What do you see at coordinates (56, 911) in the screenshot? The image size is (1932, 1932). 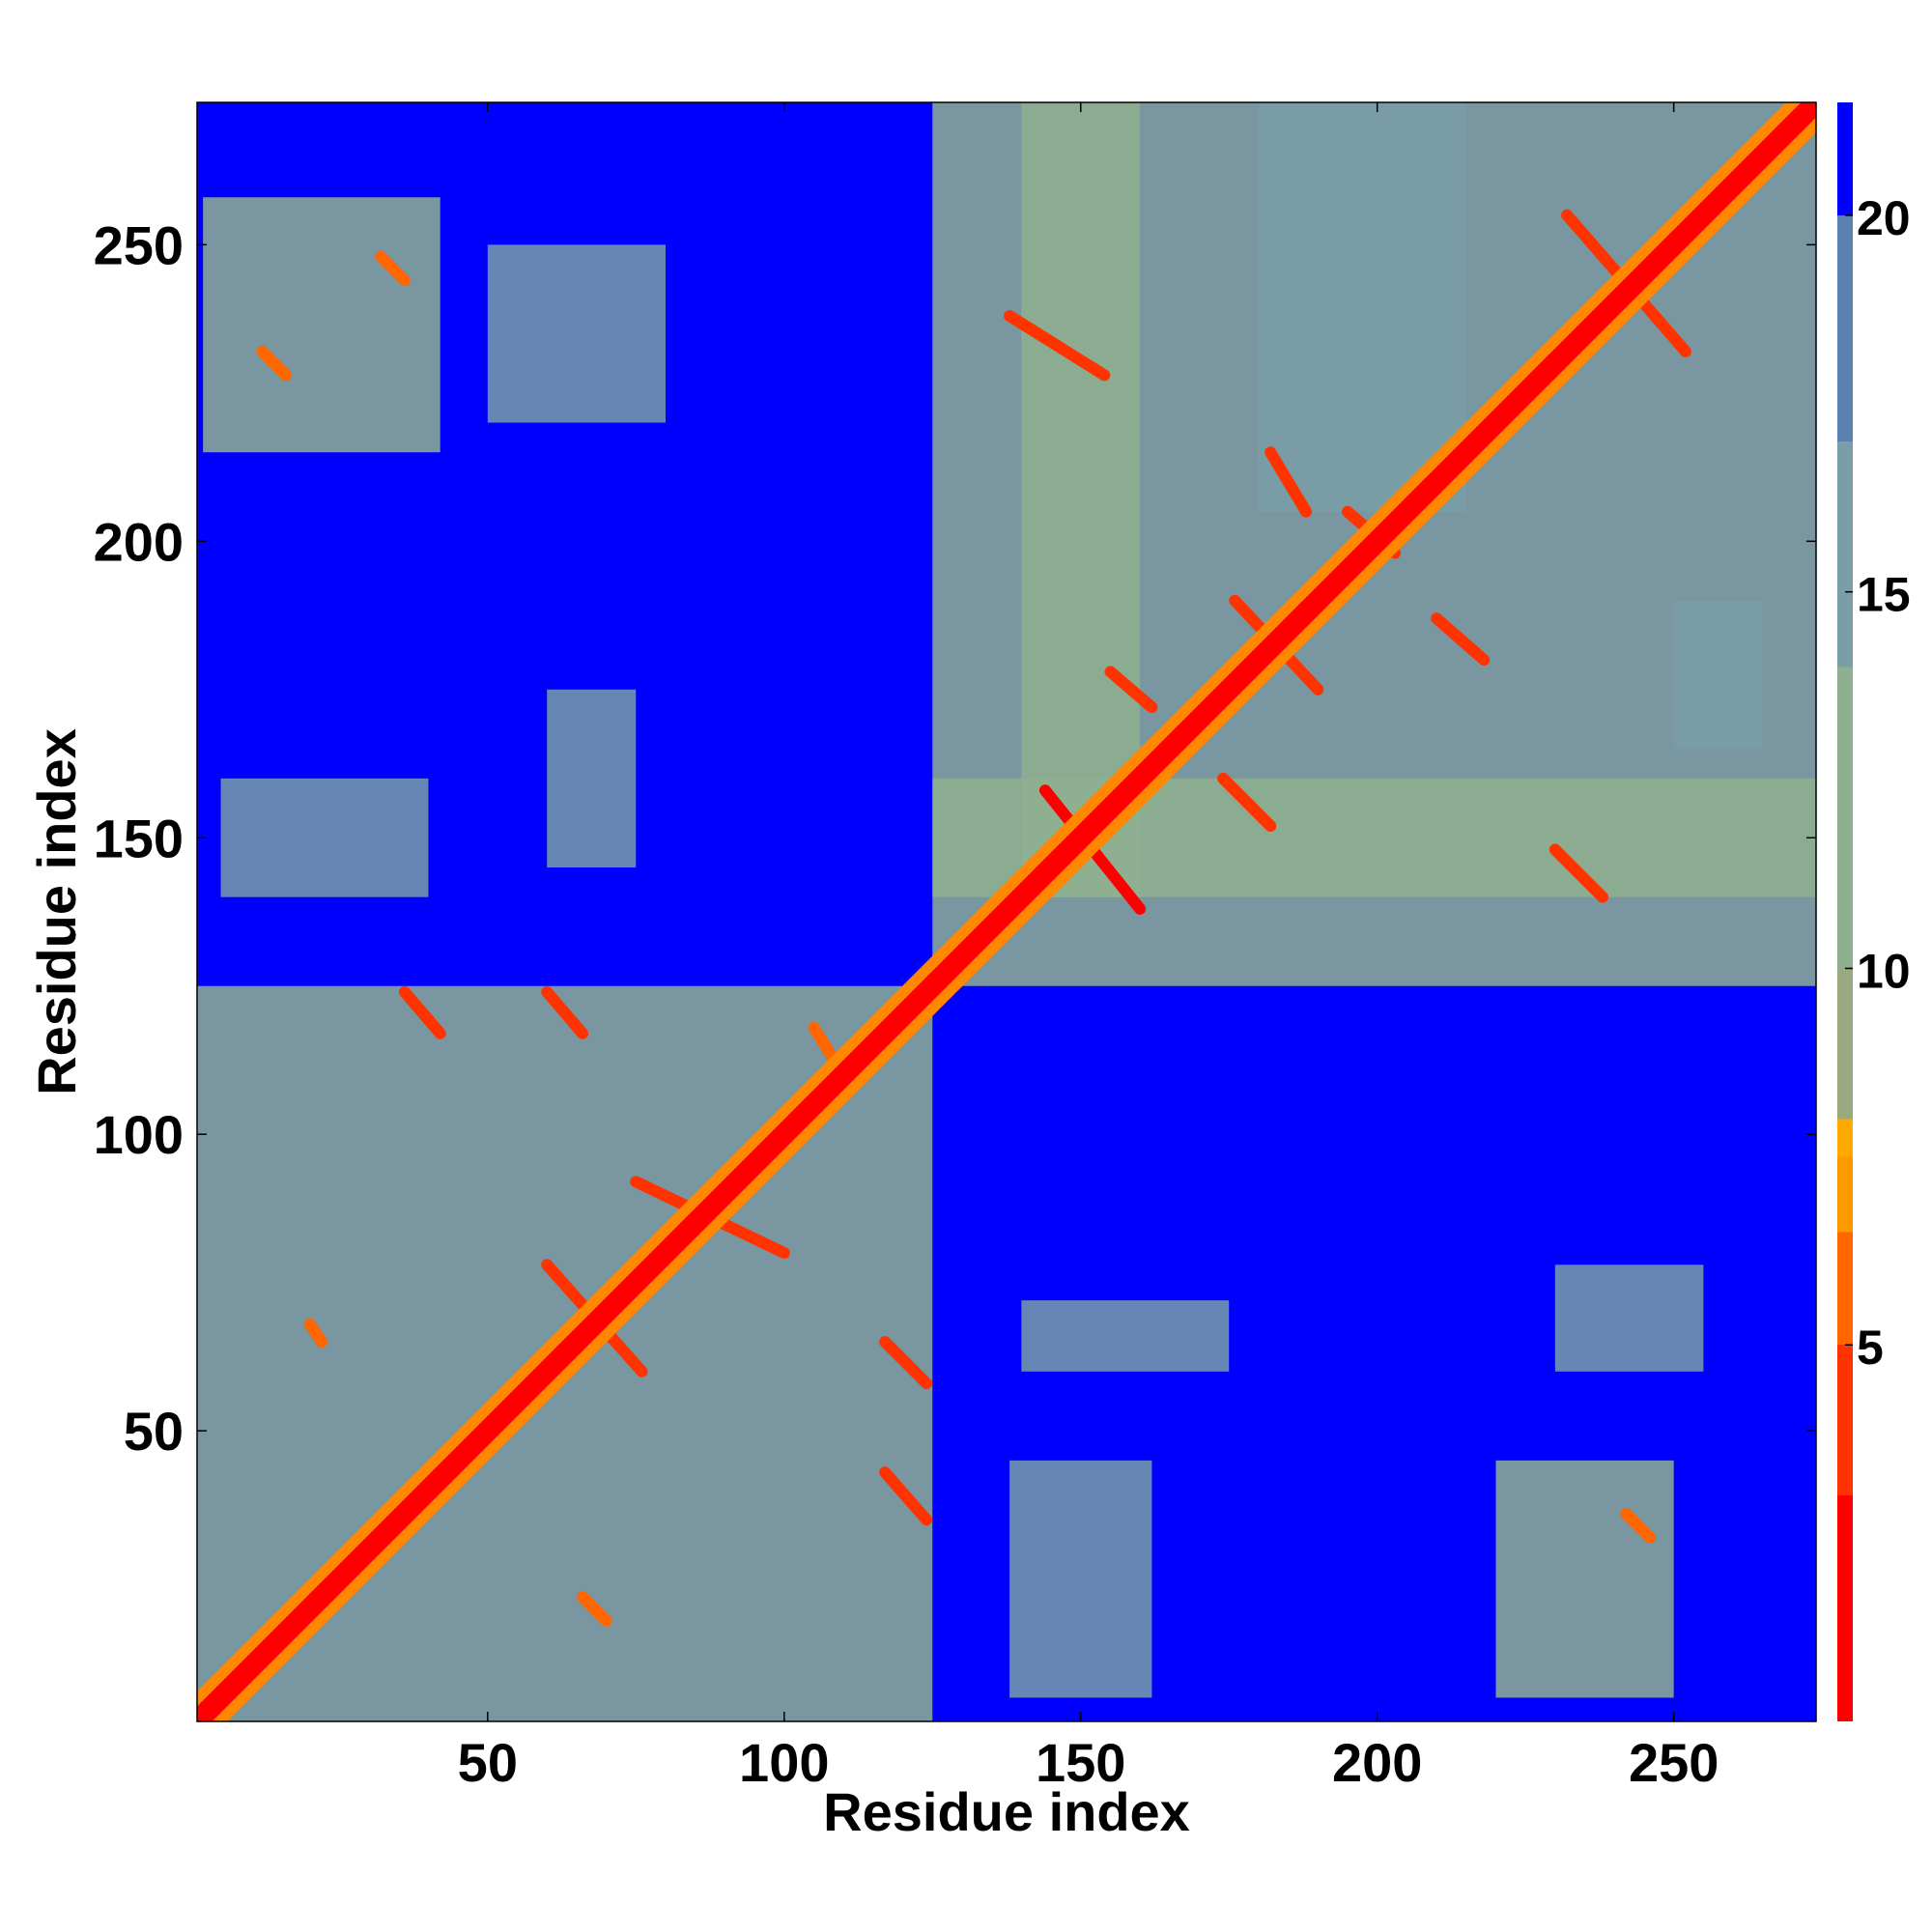 I see `y-axis-label: Residue index` at bounding box center [56, 911].